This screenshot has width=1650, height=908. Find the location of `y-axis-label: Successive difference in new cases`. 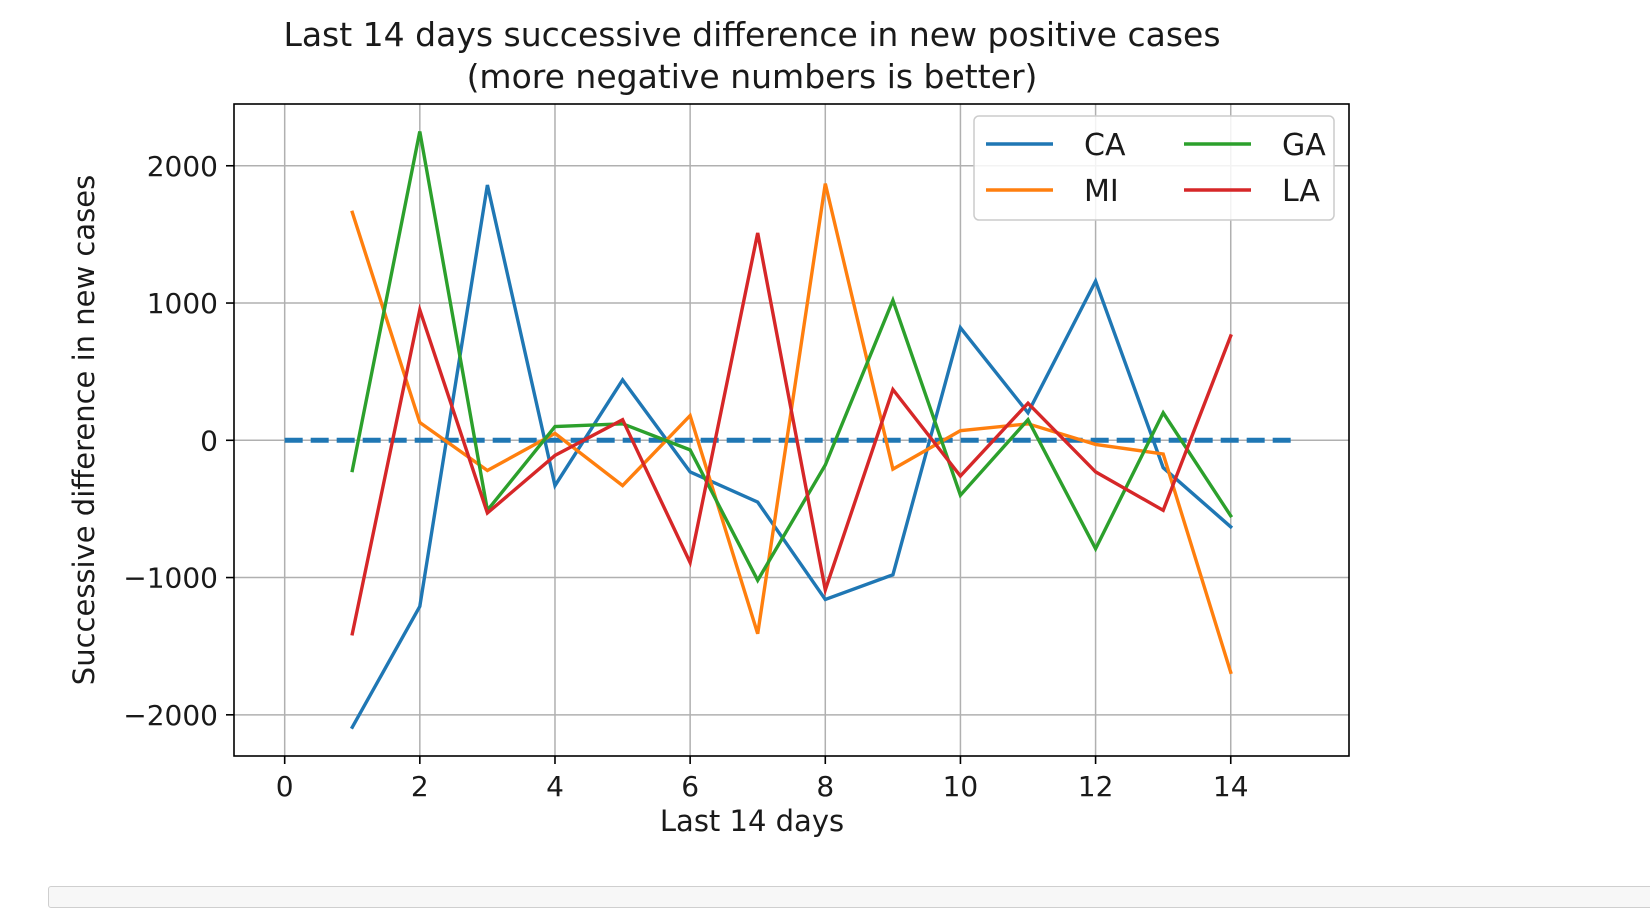

y-axis-label: Successive difference in new cases is located at coordinates (84, 430).